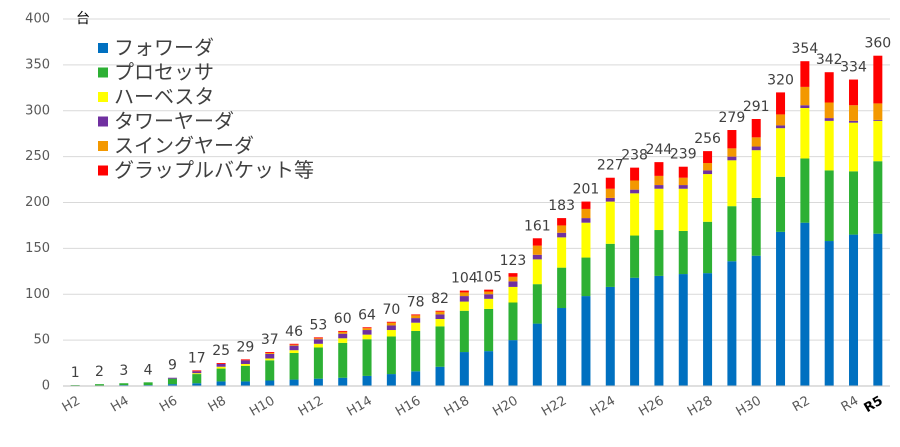 The image size is (900, 447). Describe the element at coordinates (164, 48) in the screenshot. I see `legend-label: フォワーダ` at that location.